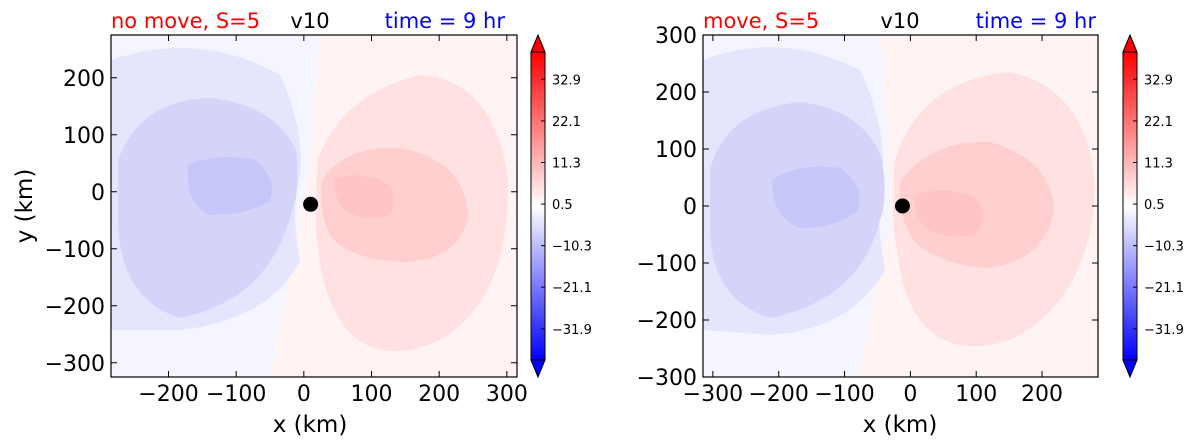  Describe the element at coordinates (1130, 369) in the screenshot. I see `colorbar2-extend-bottom` at that location.